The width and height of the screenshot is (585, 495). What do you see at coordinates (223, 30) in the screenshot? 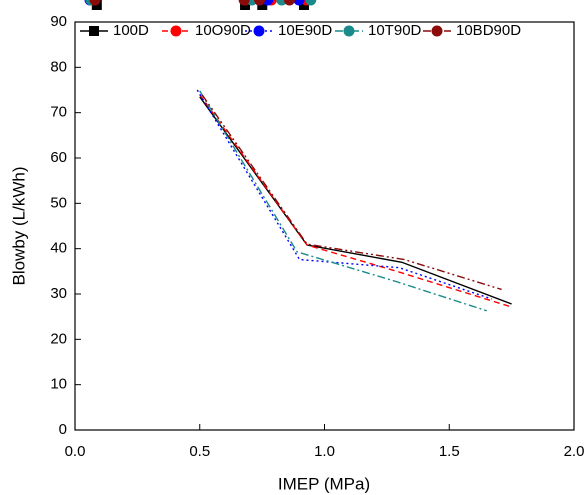
I see `legend-label: 10O90D` at bounding box center [223, 30].